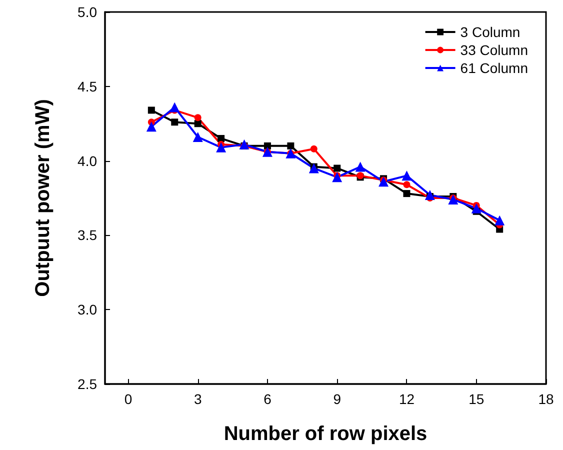 Image resolution: width=563 pixels, height=450 pixels. I want to click on x-axis-title: Number of row pixels, so click(326, 434).